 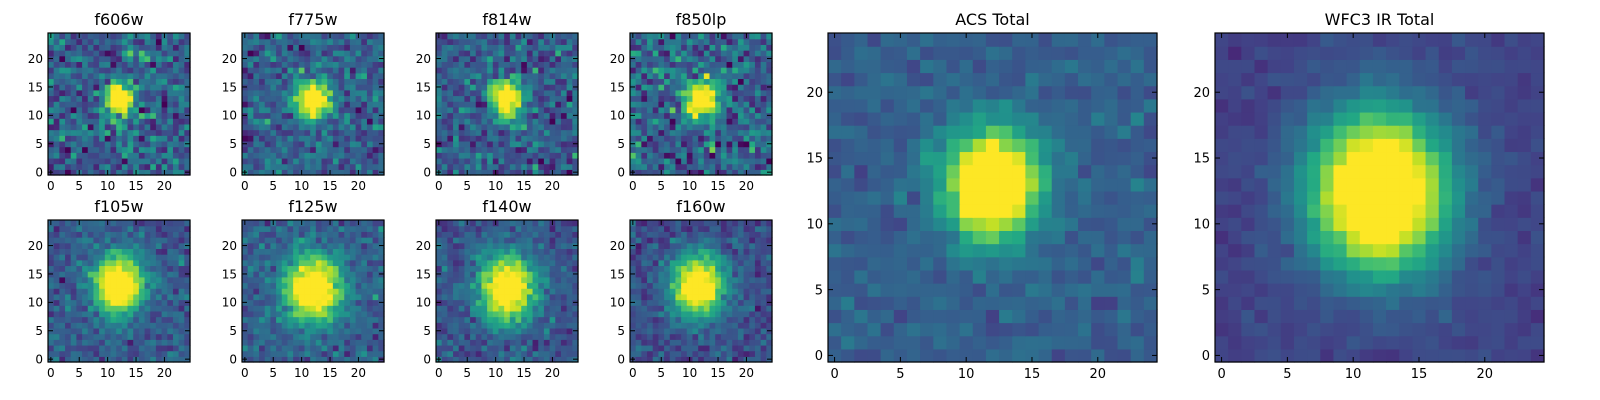 I want to click on y-tick-label: 15, so click(x=423, y=274).